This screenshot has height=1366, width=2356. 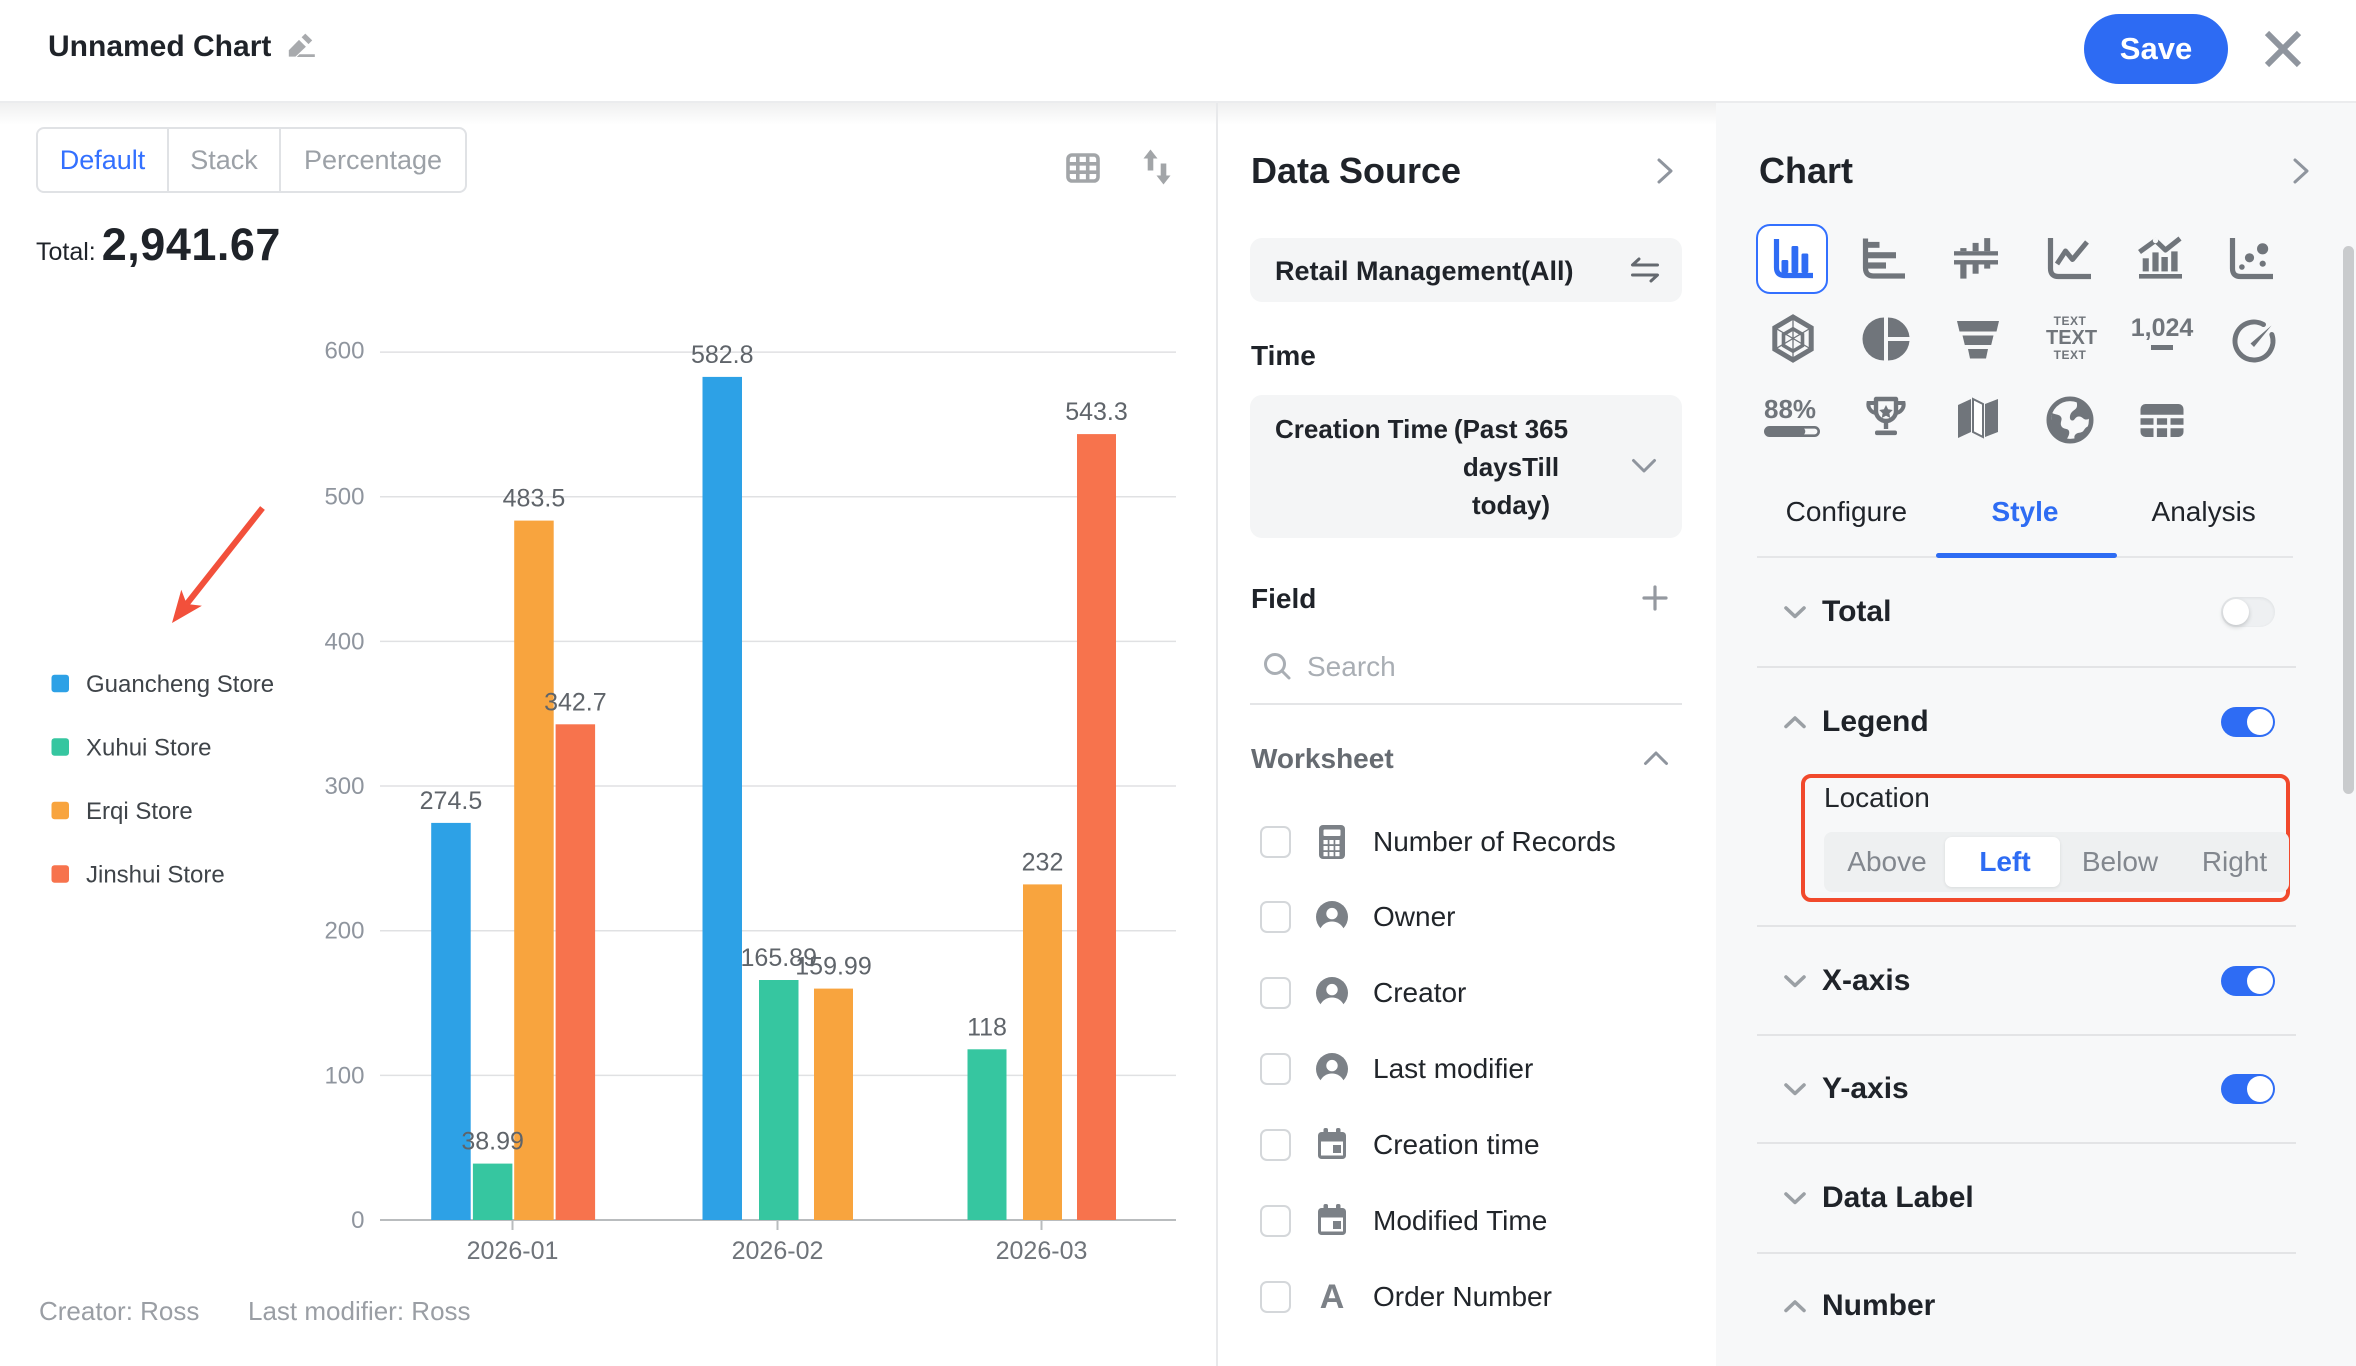 What do you see at coordinates (779, 958) in the screenshot?
I see `svg-text: 165.89` at bounding box center [779, 958].